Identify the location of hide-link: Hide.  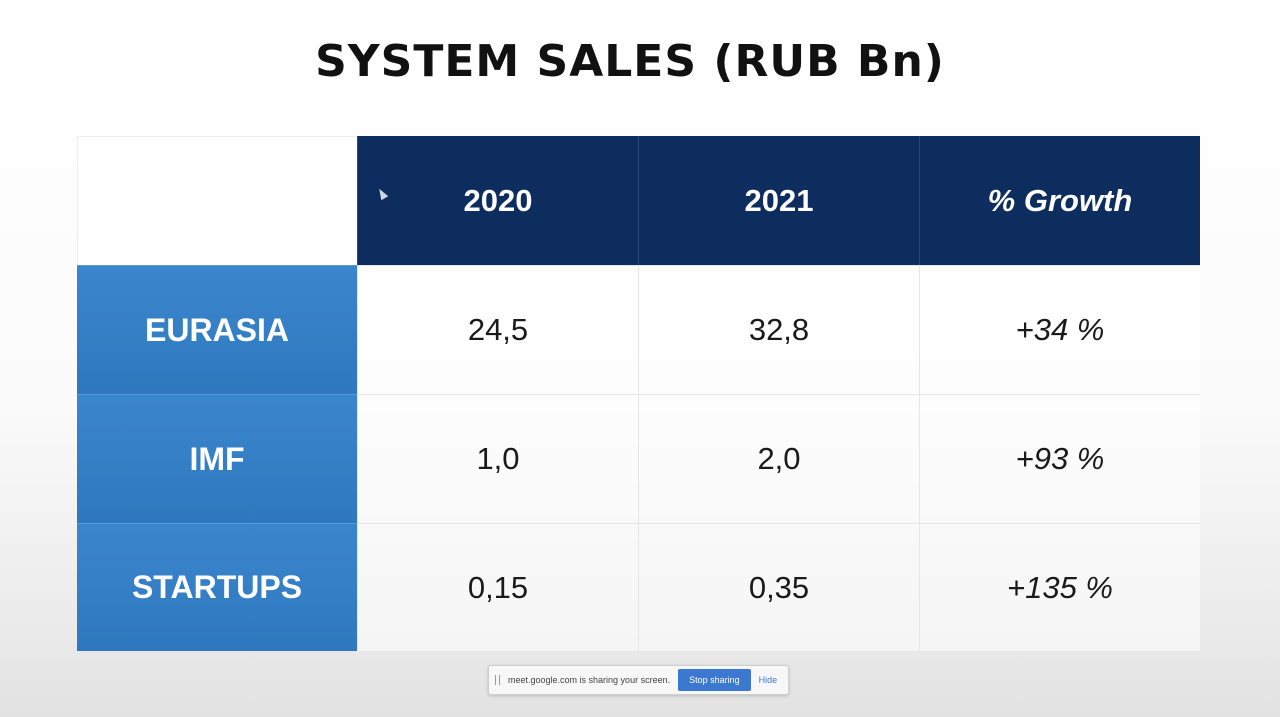
(768, 680).